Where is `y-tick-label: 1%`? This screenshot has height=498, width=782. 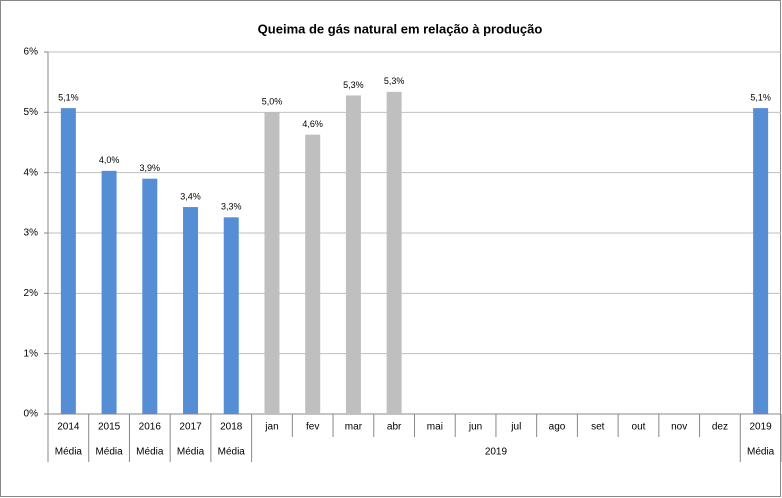 y-tick-label: 1% is located at coordinates (31, 353).